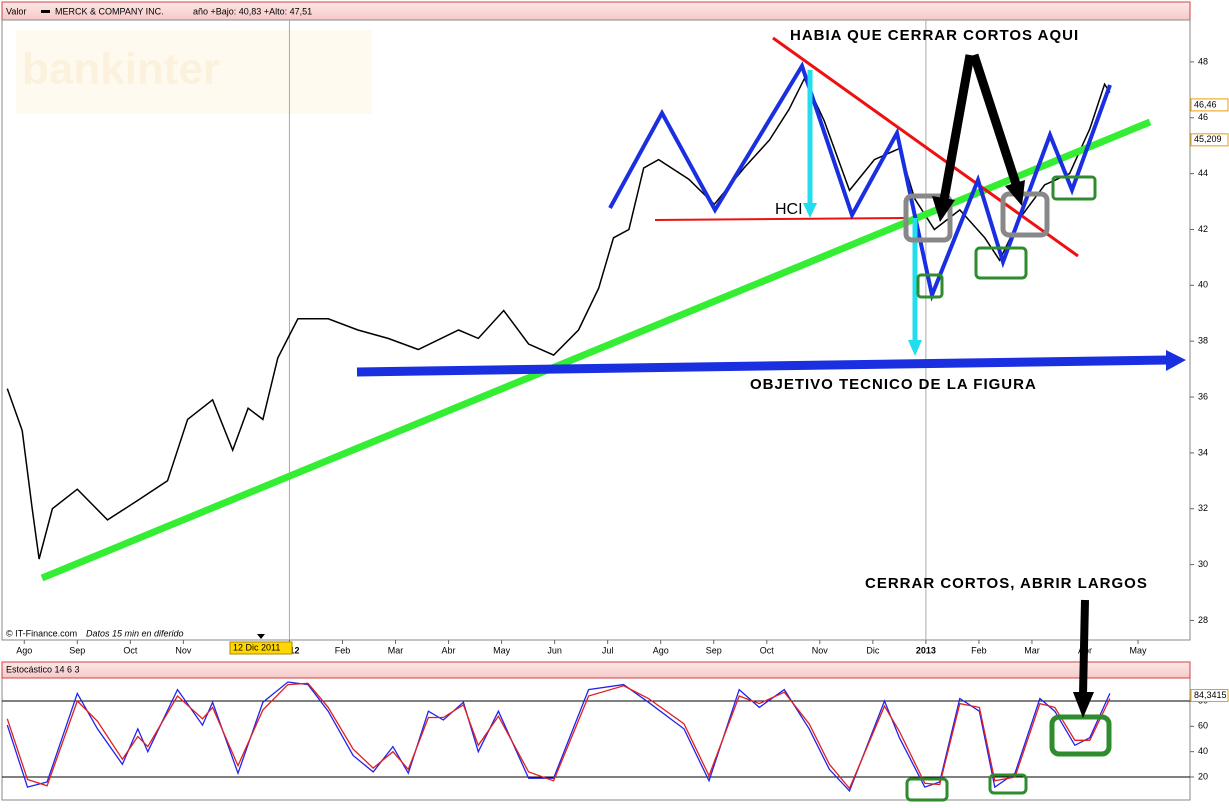  I want to click on legend-entry: MERCK & COMPANY INC., so click(109, 11).